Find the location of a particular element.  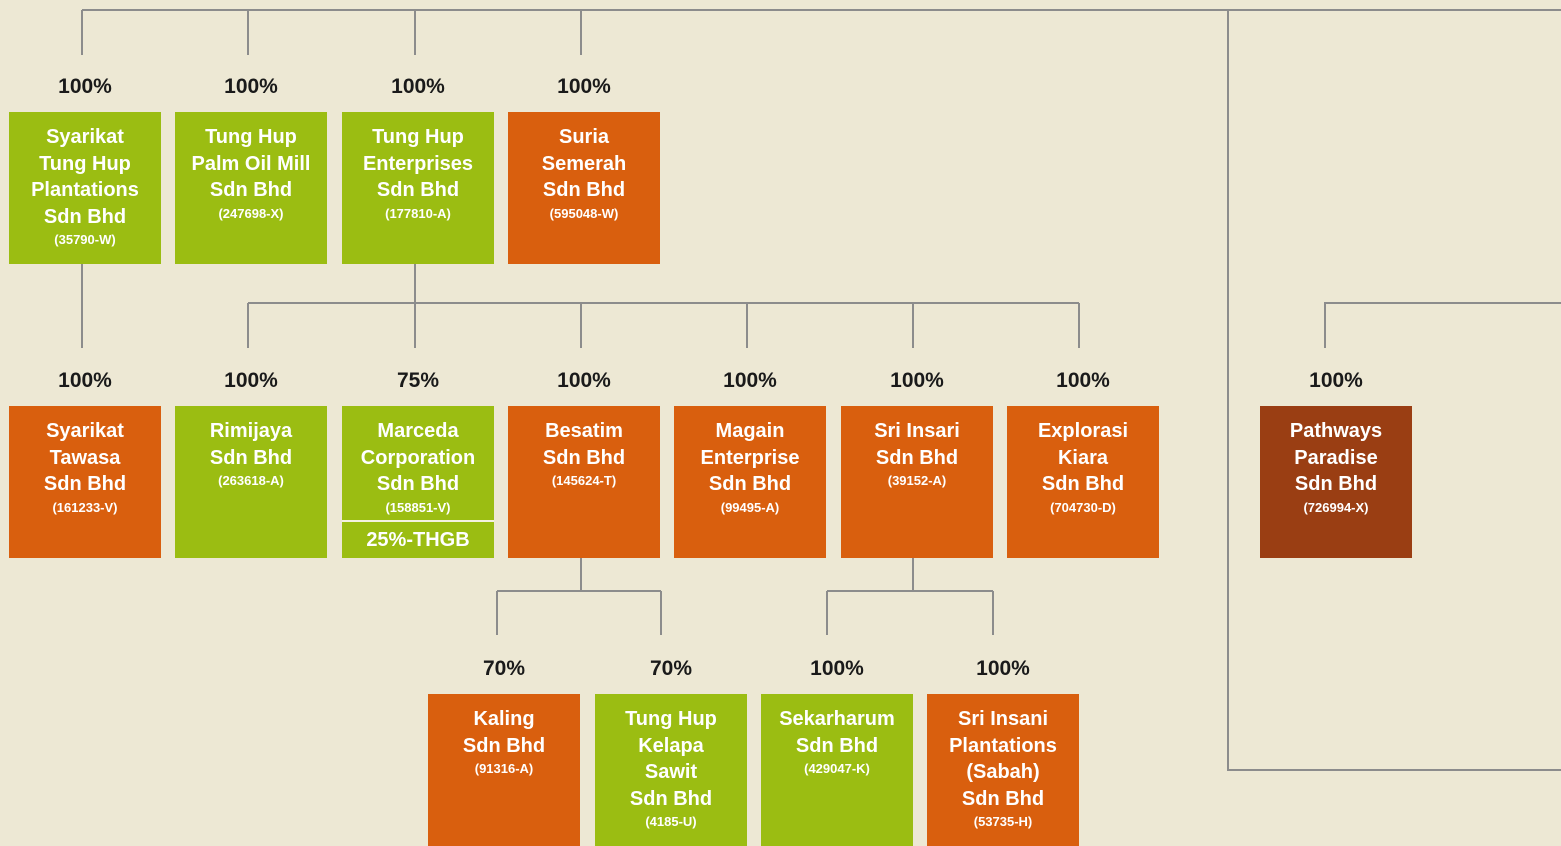

registration-number: (35790-W) is located at coordinates (85, 239).